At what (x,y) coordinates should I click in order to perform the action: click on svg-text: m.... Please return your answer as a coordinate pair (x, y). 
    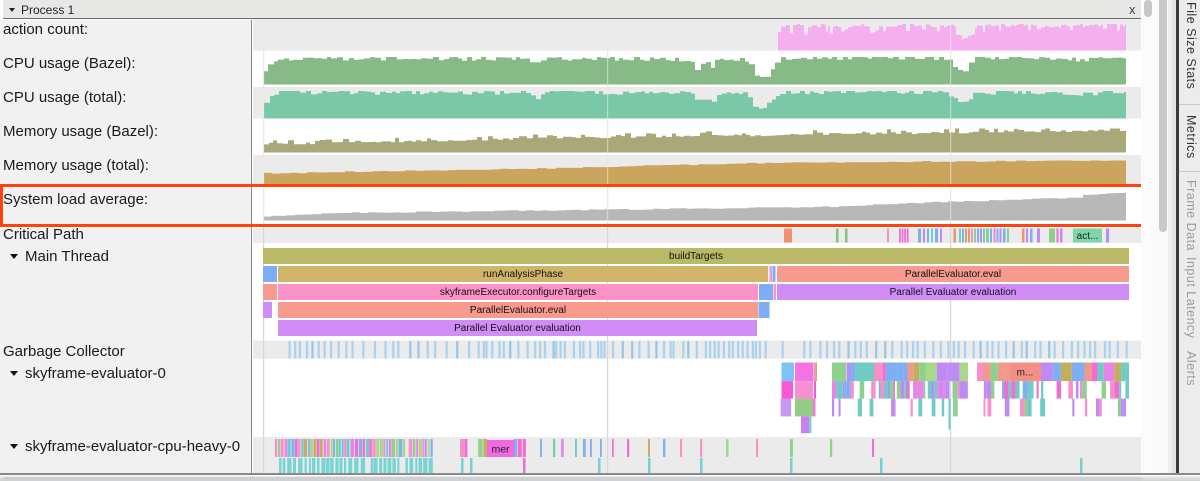
    Looking at the image, I should click on (1025, 373).